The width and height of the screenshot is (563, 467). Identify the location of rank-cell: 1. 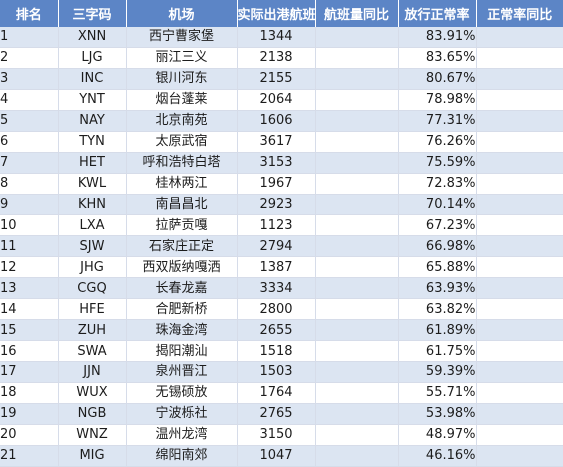
(29, 37).